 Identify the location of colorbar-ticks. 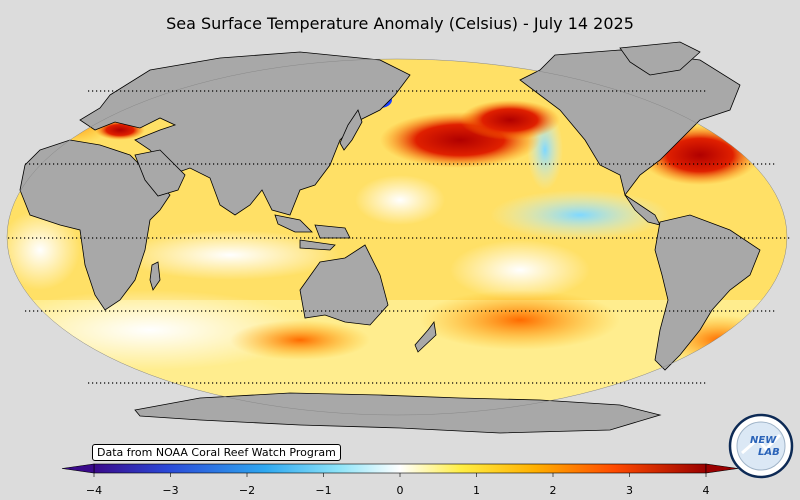
(400, 475).